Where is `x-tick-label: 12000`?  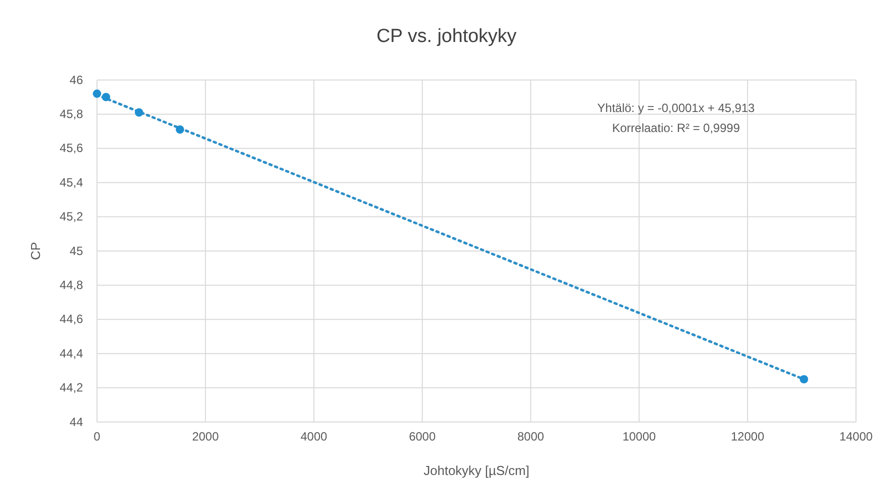
x-tick-label: 12000 is located at coordinates (747, 437).